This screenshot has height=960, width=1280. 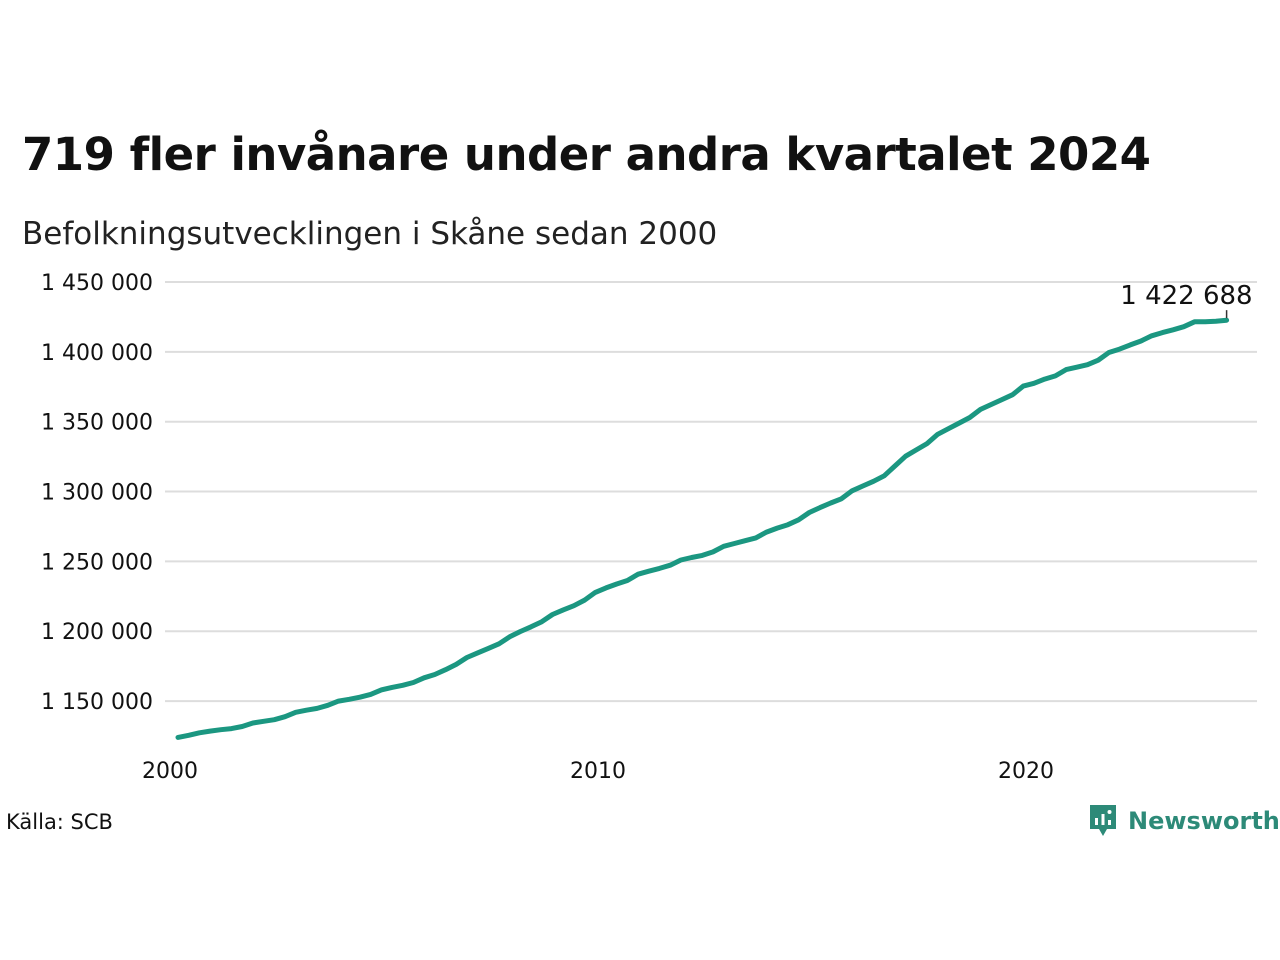 I want to click on source-note: Källa: SCB, so click(x=59, y=822).